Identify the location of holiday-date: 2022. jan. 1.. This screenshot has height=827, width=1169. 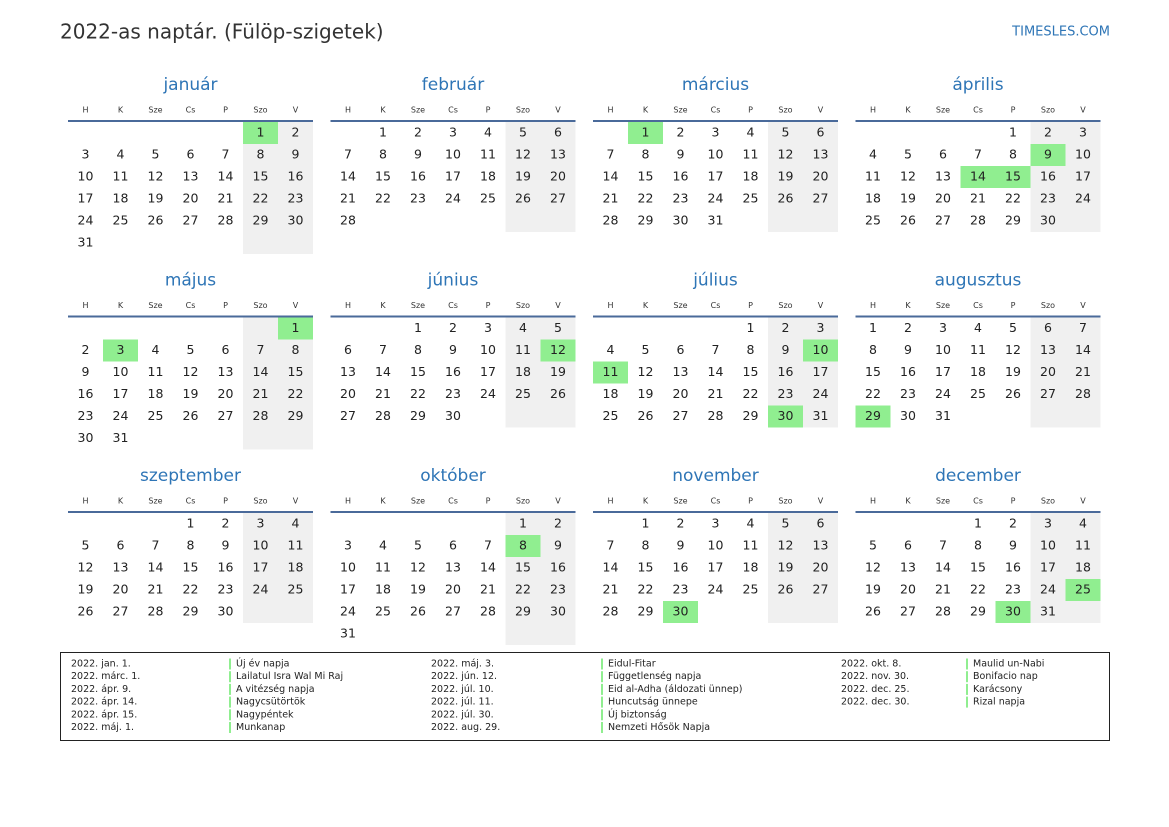
(101, 664).